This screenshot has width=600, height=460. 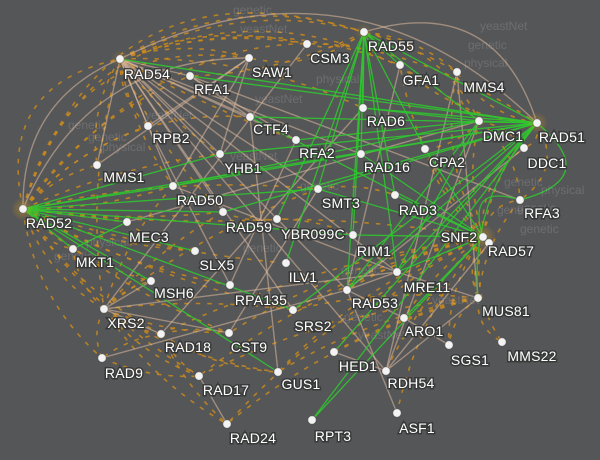 I want to click on node-SGS1, so click(x=449, y=345).